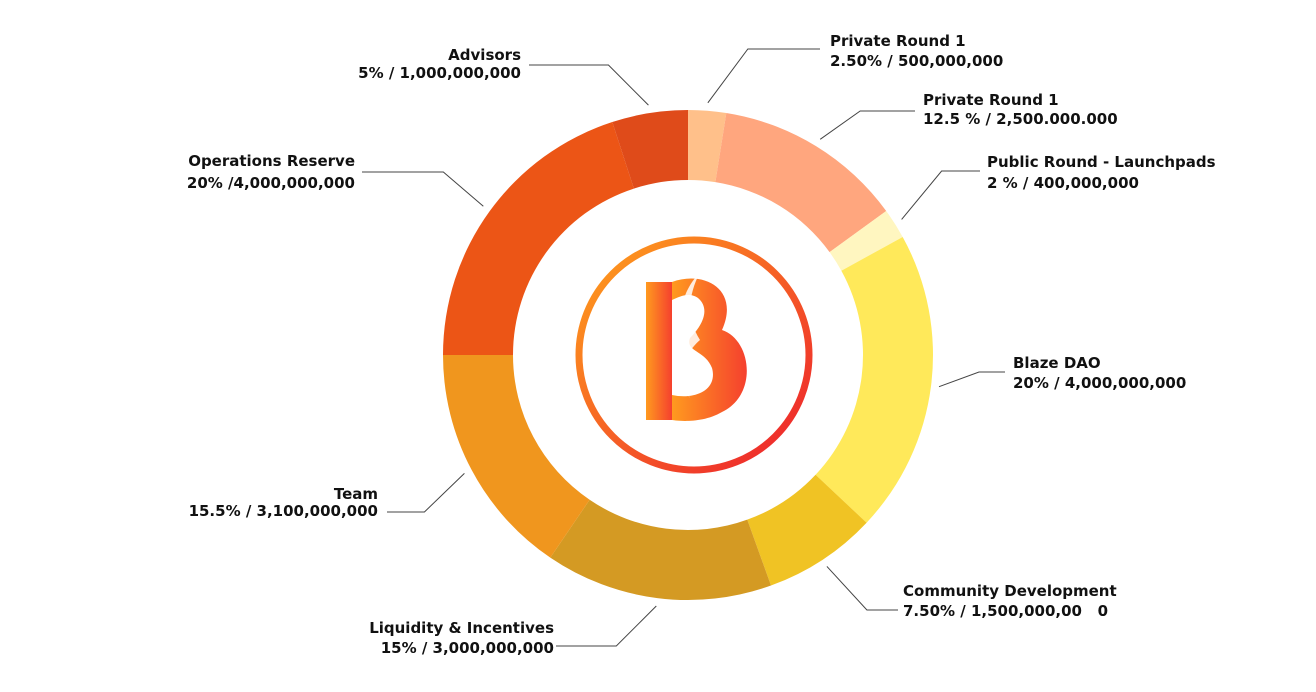 This screenshot has height=692, width=1316. Describe the element at coordinates (866, 240) in the screenshot. I see `slice-public-round-launchpads` at that location.